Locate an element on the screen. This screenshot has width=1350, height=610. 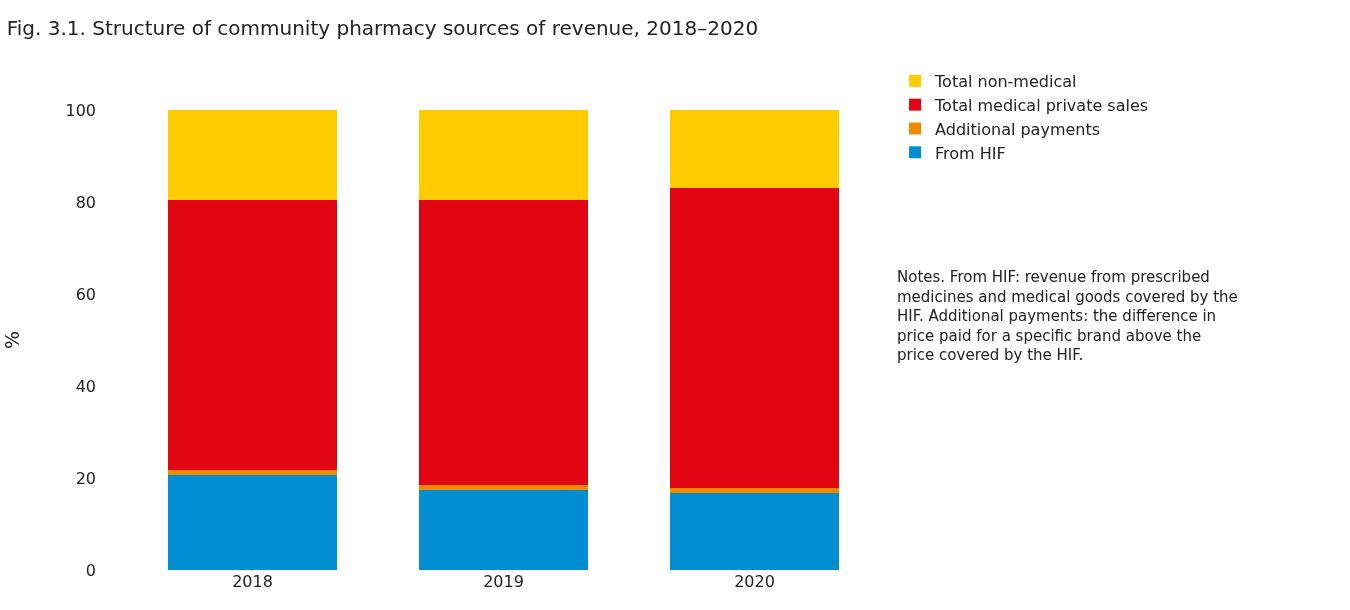
y-tick-label: 80 is located at coordinates (85, 202).